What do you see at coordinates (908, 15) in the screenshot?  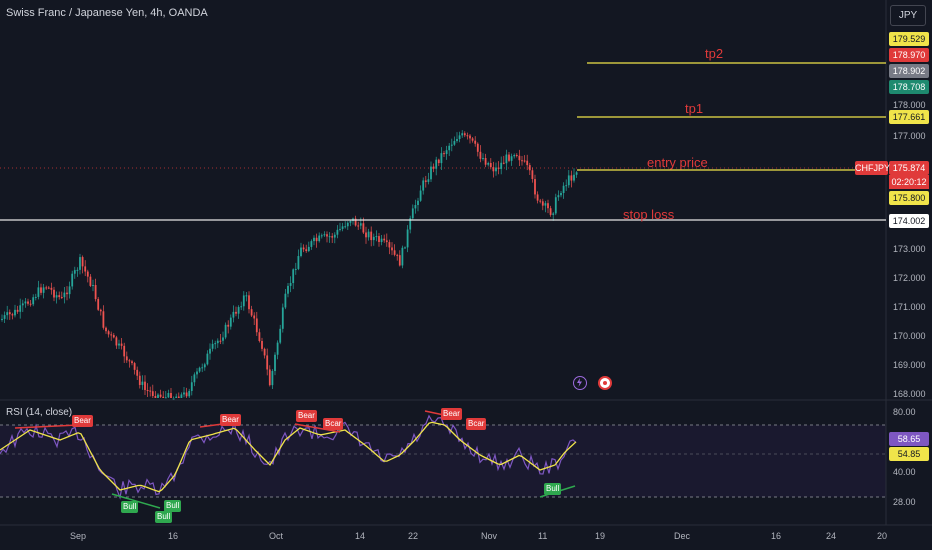 I see `currency-button: JPY` at bounding box center [908, 15].